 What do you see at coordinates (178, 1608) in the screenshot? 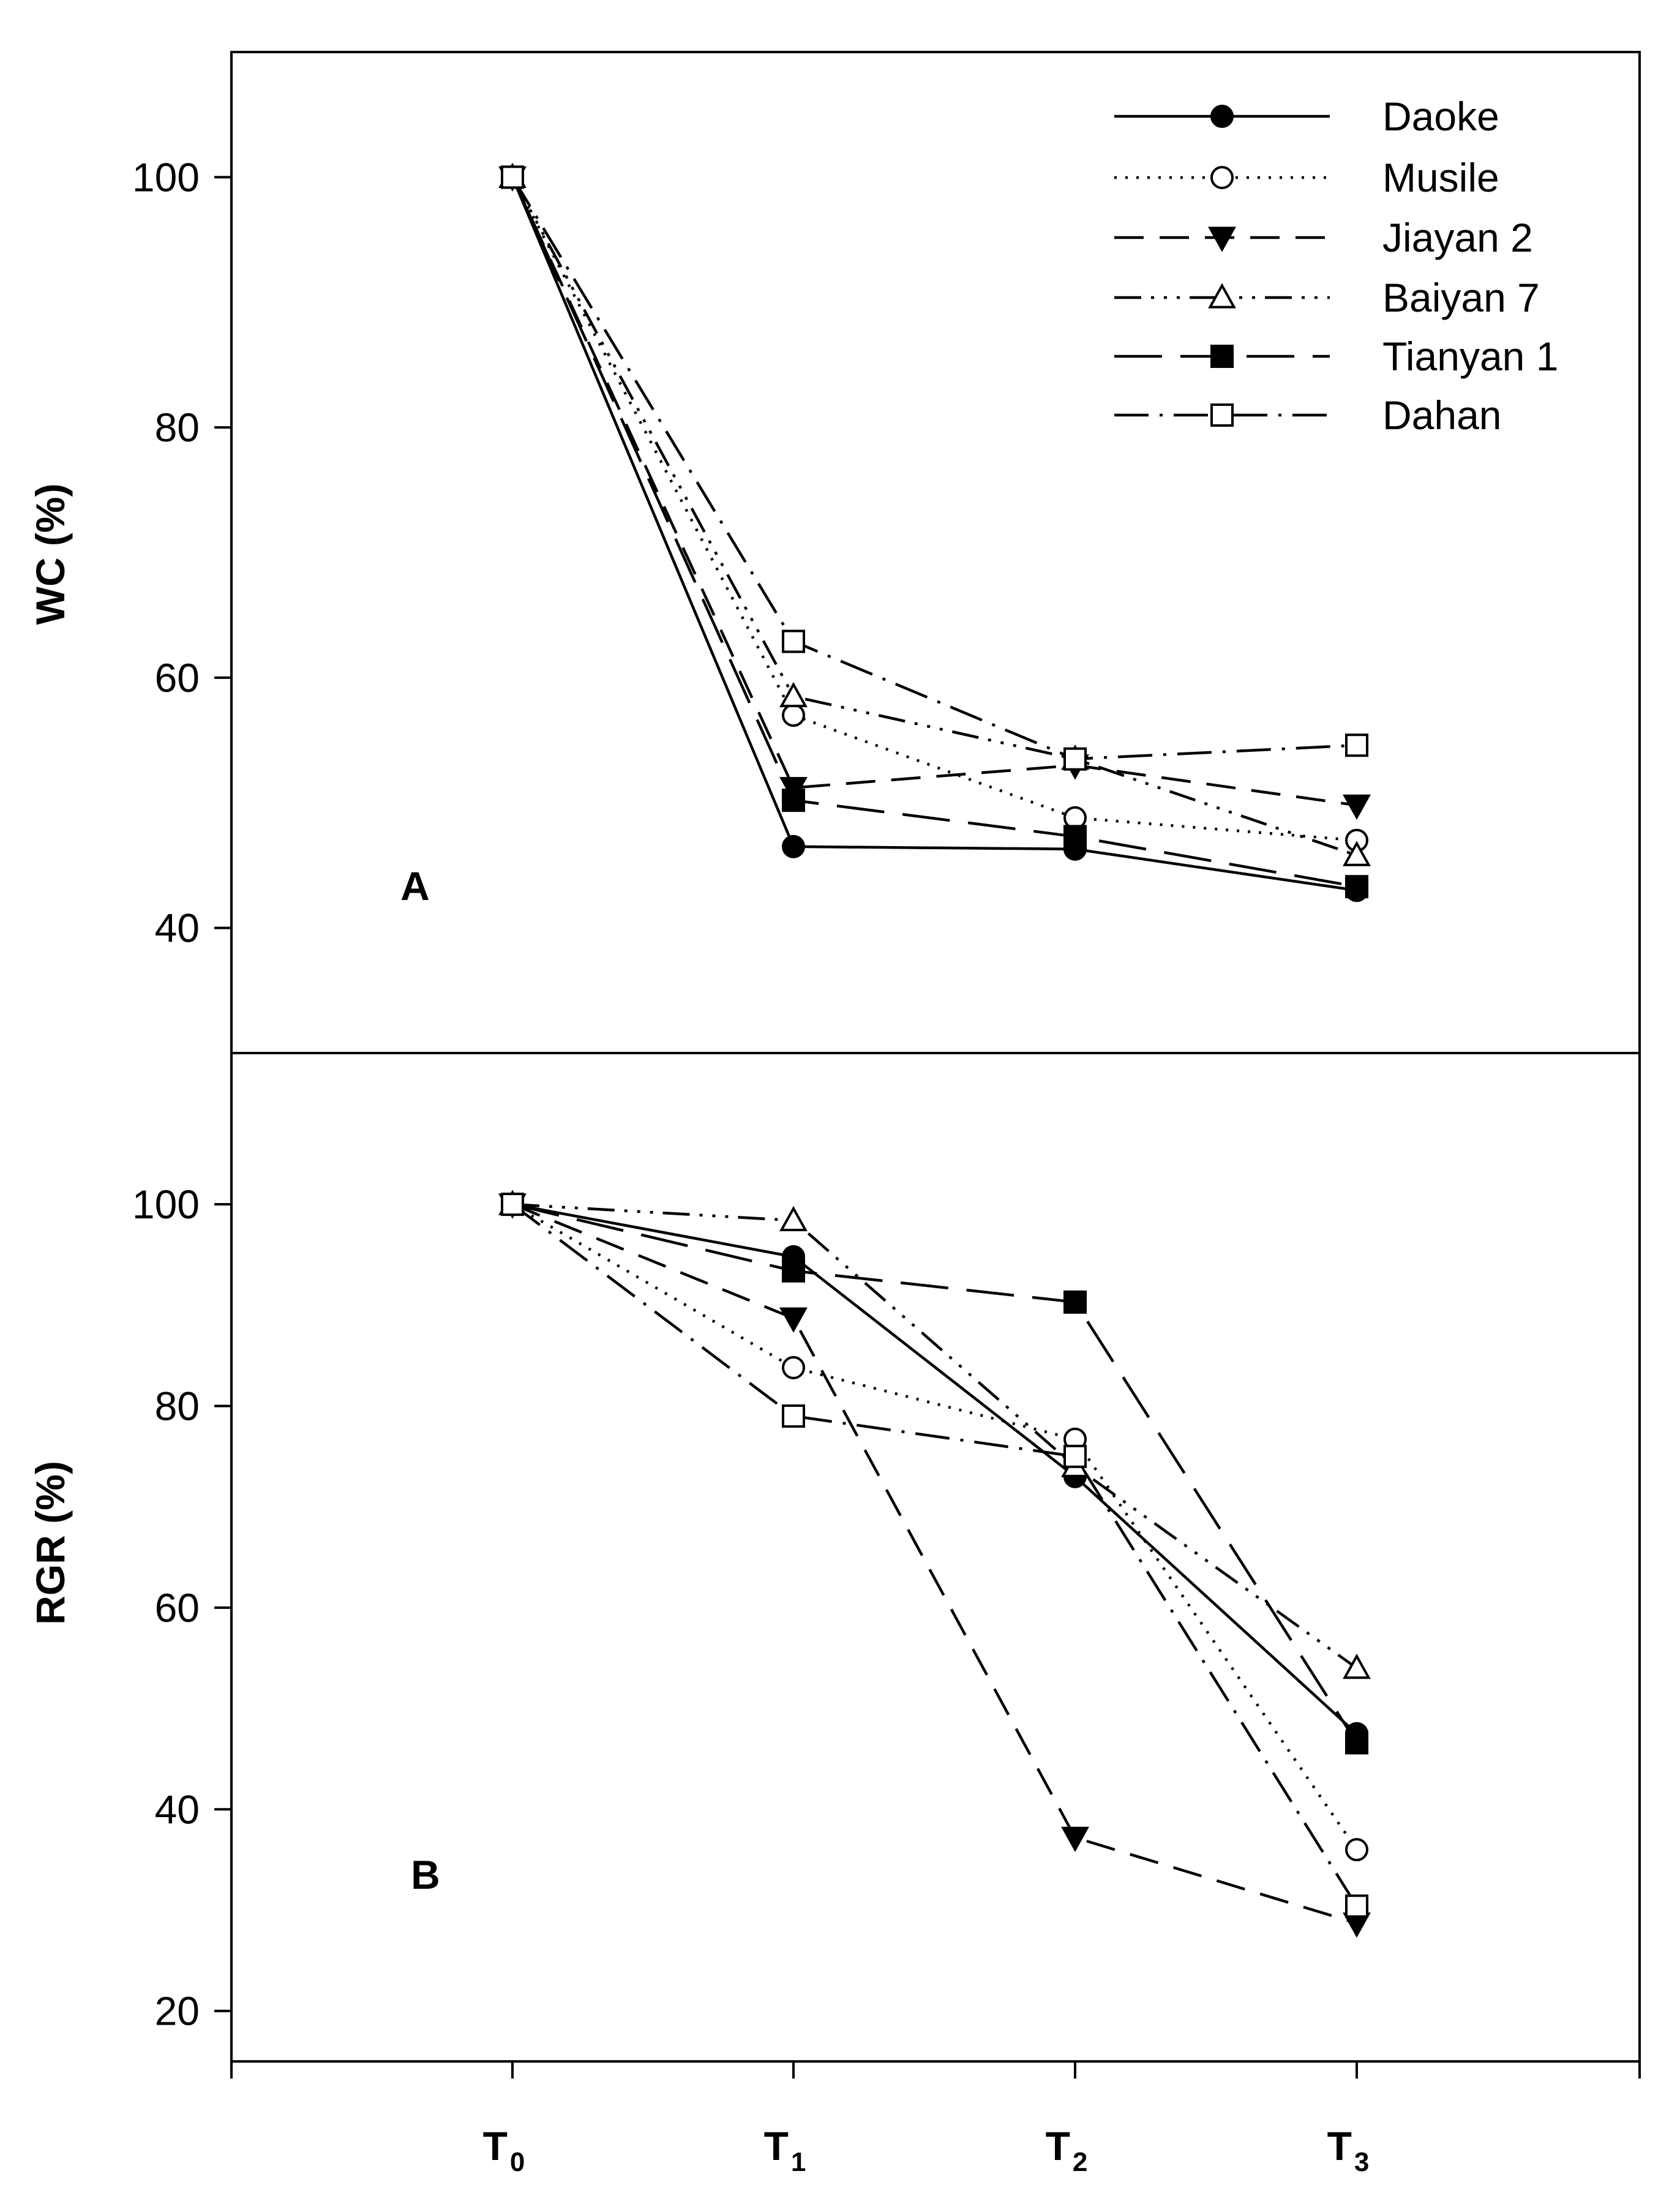
I see `panel-b-y-tick-label-60: 60` at bounding box center [178, 1608].